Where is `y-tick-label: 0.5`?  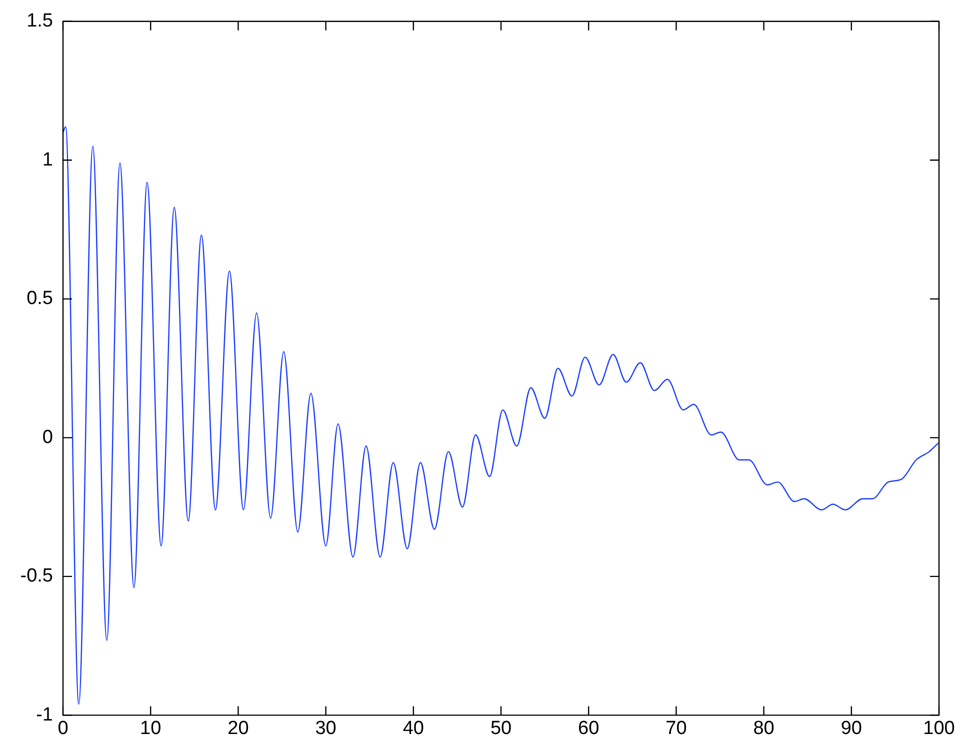 y-tick-label: 0.5 is located at coordinates (39, 299).